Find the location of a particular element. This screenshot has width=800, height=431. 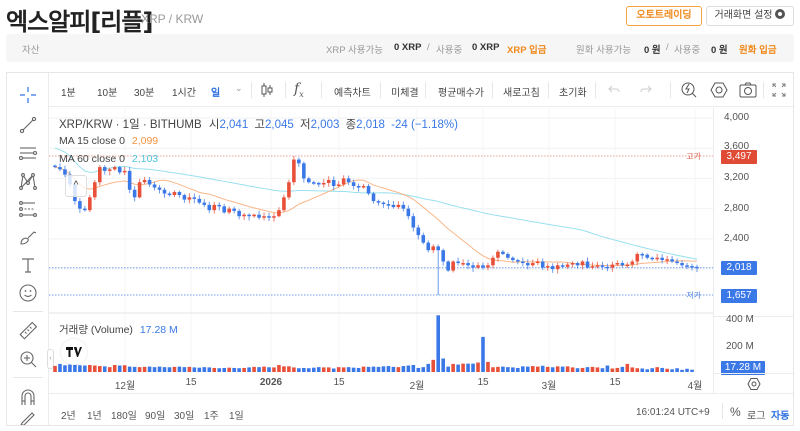

predict-chart-button: 예측차트 is located at coordinates (352, 93).